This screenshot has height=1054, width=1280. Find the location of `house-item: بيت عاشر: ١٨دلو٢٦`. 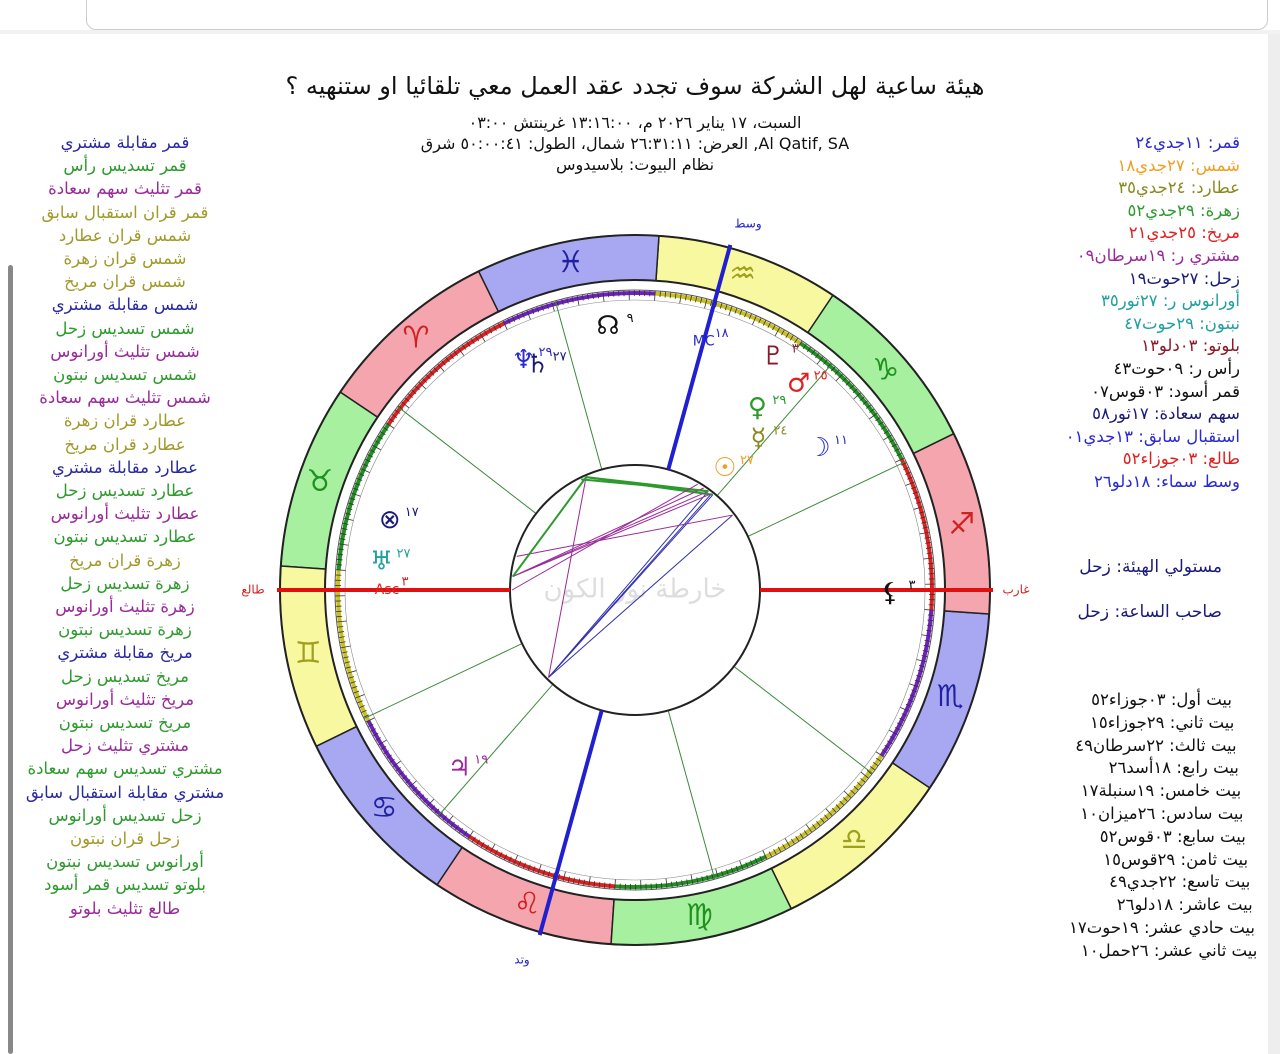

house-item: بيت عاشر: ١٨دلو٢٦ is located at coordinates (1184, 905).